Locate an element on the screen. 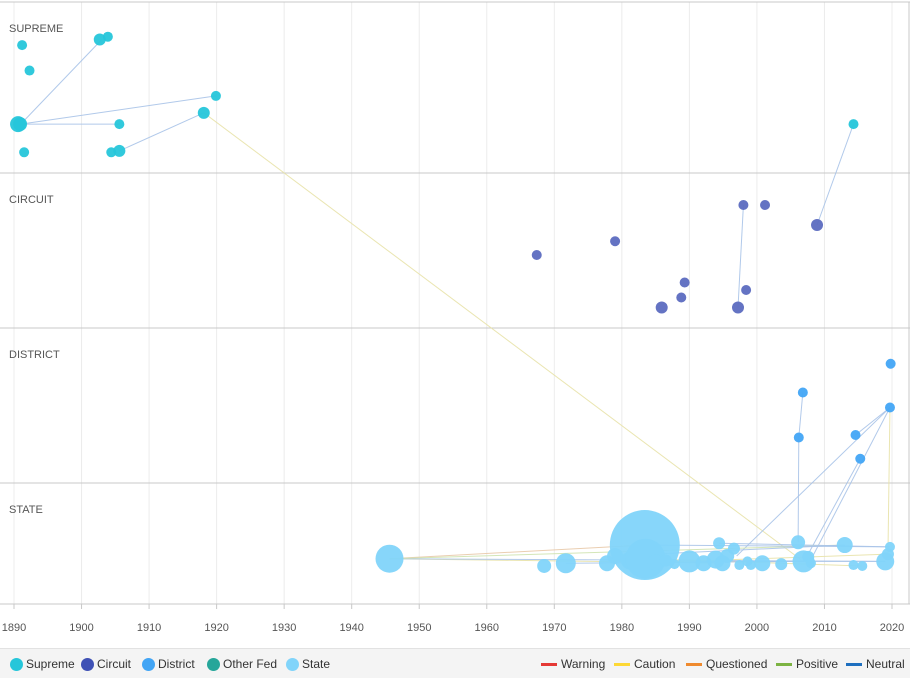 The width and height of the screenshot is (910, 678). legend-label-questioned: Questioned is located at coordinates (737, 664).